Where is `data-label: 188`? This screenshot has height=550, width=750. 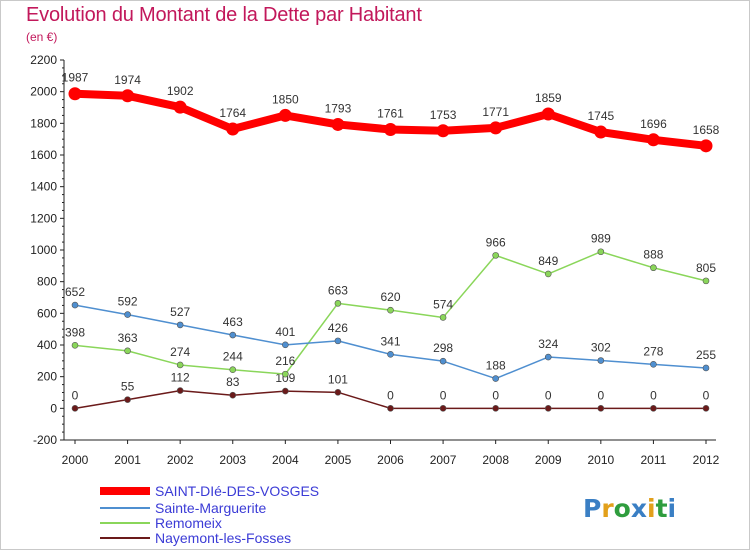
data-label: 188 is located at coordinates (496, 366).